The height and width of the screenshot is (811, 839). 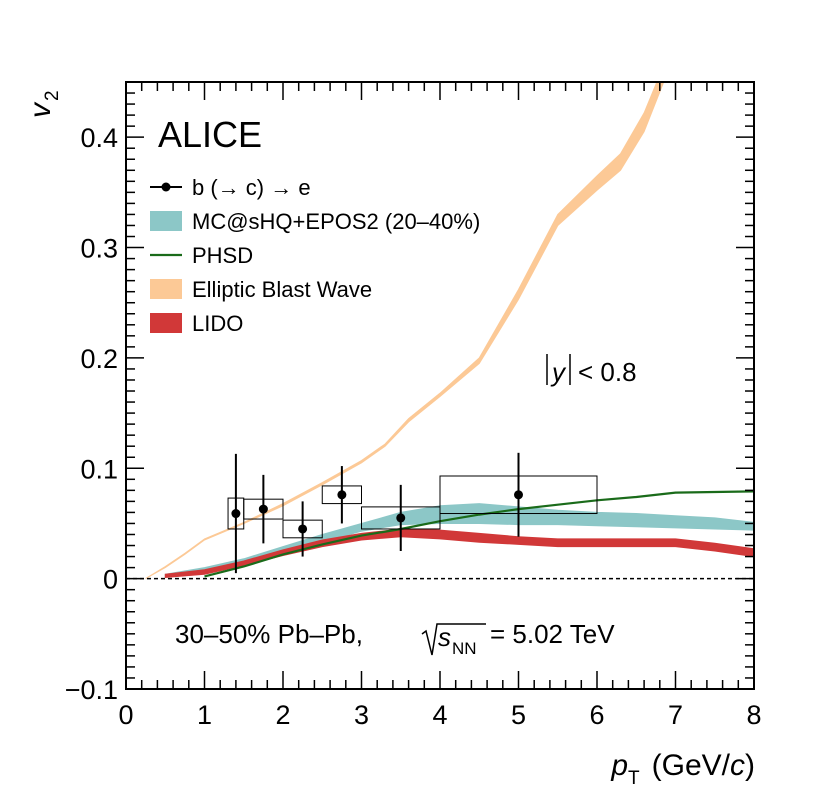 What do you see at coordinates (675, 715) in the screenshot?
I see `x-tick-label: 7` at bounding box center [675, 715].